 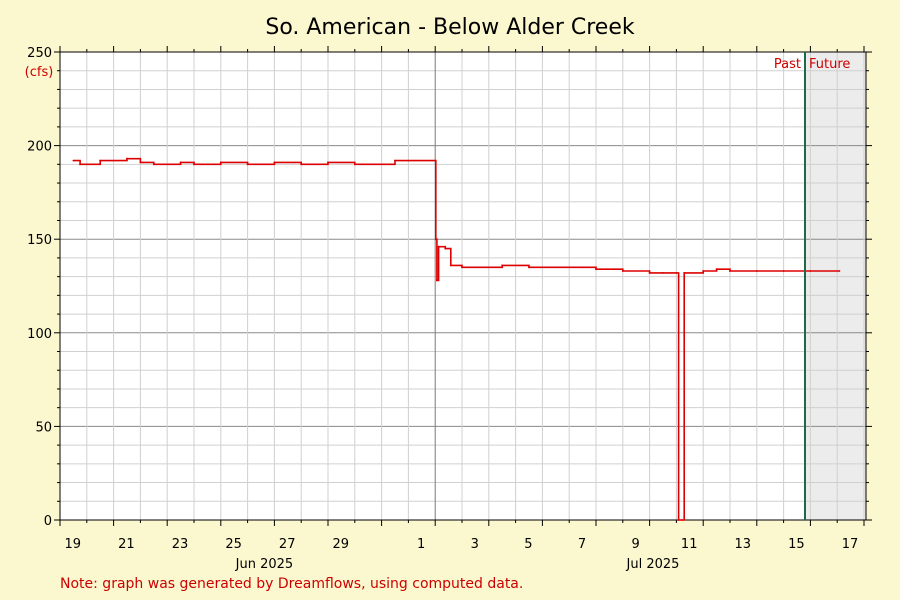 What do you see at coordinates (180, 544) in the screenshot?
I see `x-tick-label: 23` at bounding box center [180, 544].